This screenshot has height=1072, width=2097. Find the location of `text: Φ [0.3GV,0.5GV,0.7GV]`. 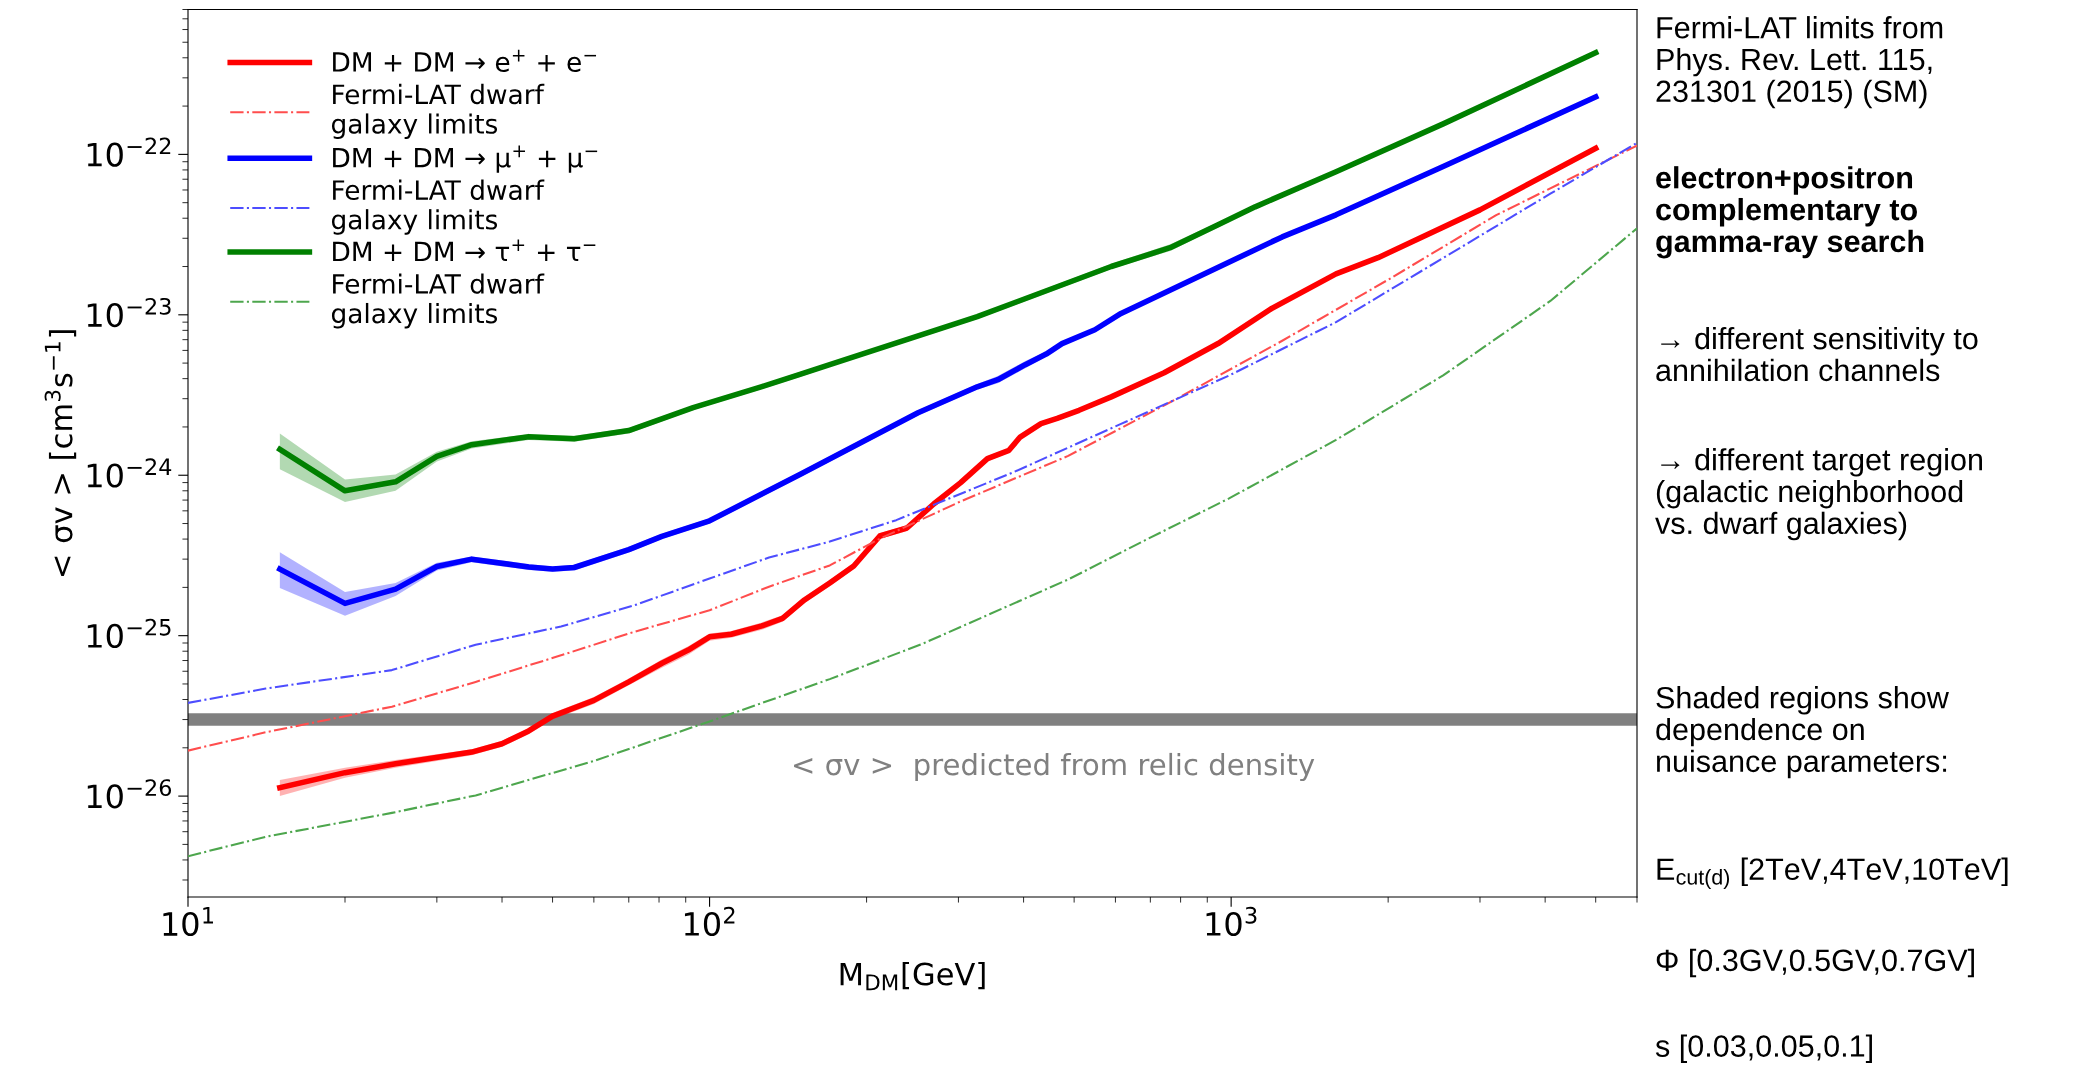

text: Φ [0.3GV,0.5GV,0.7GV] is located at coordinates (1815, 963).